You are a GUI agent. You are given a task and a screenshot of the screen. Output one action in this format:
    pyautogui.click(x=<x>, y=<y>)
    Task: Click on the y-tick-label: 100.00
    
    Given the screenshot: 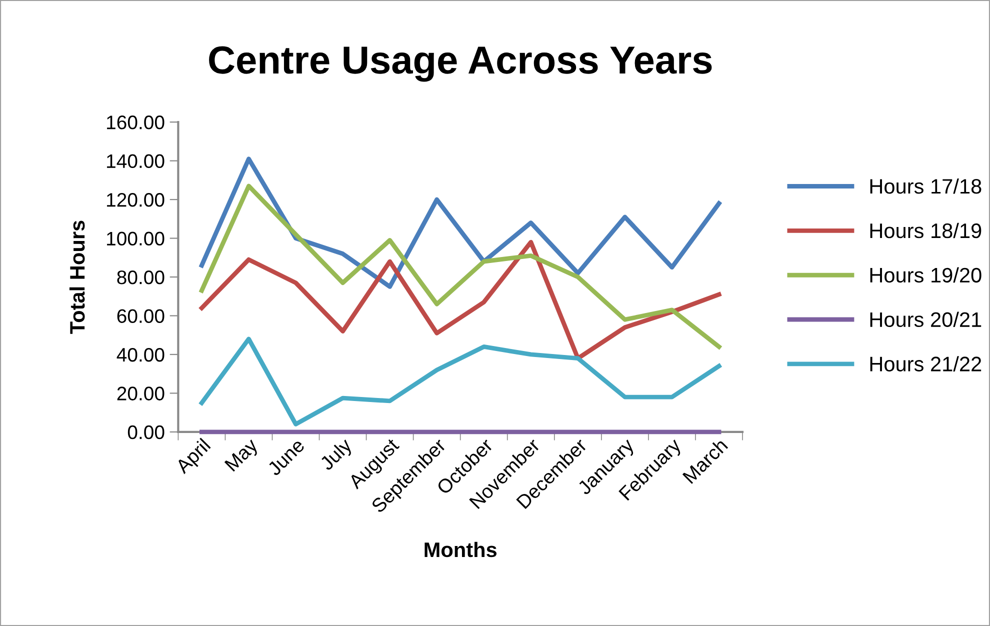 What is the action you would take?
    pyautogui.click(x=135, y=239)
    